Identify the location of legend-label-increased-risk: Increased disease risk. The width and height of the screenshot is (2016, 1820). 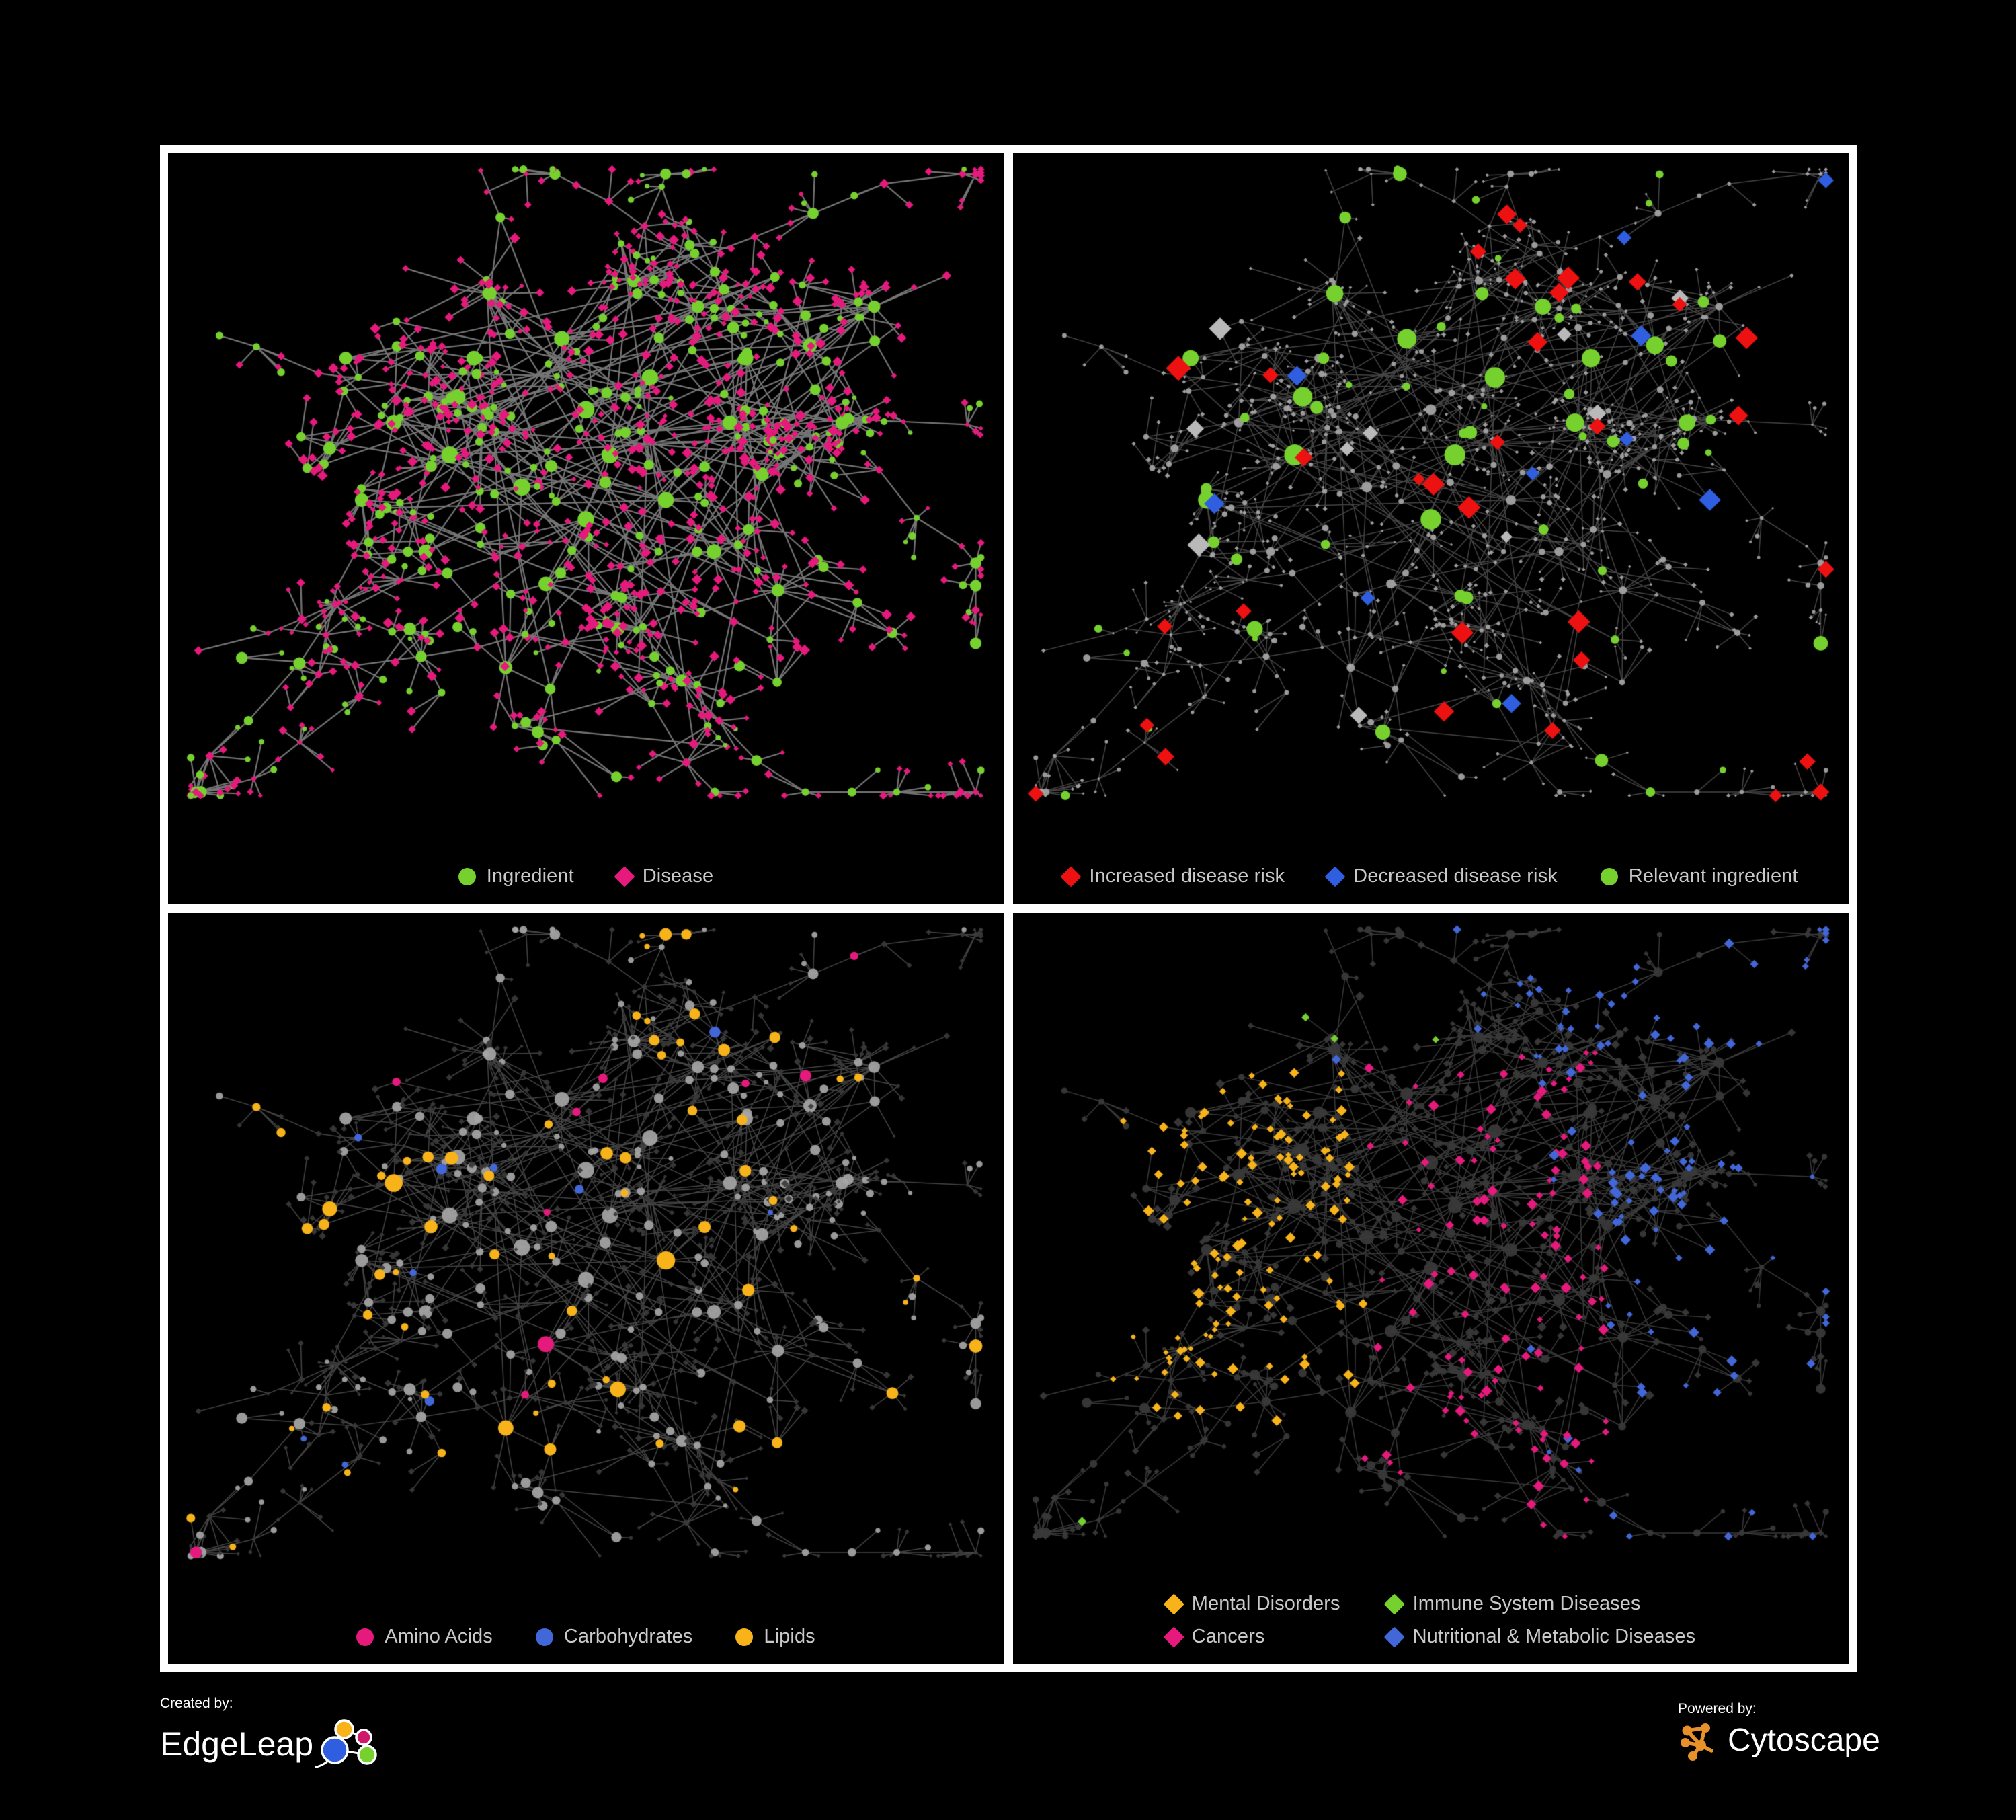
(1187, 876).